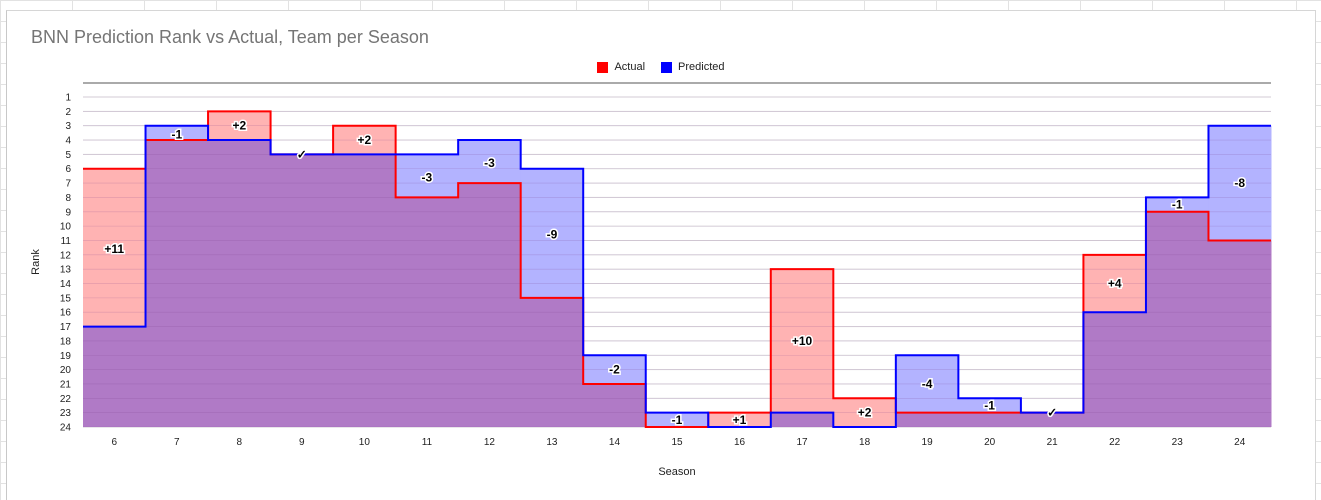 Image resolution: width=1321 pixels, height=500 pixels. Describe the element at coordinates (66, 356) in the screenshot. I see `y-tick-label: 19` at that location.